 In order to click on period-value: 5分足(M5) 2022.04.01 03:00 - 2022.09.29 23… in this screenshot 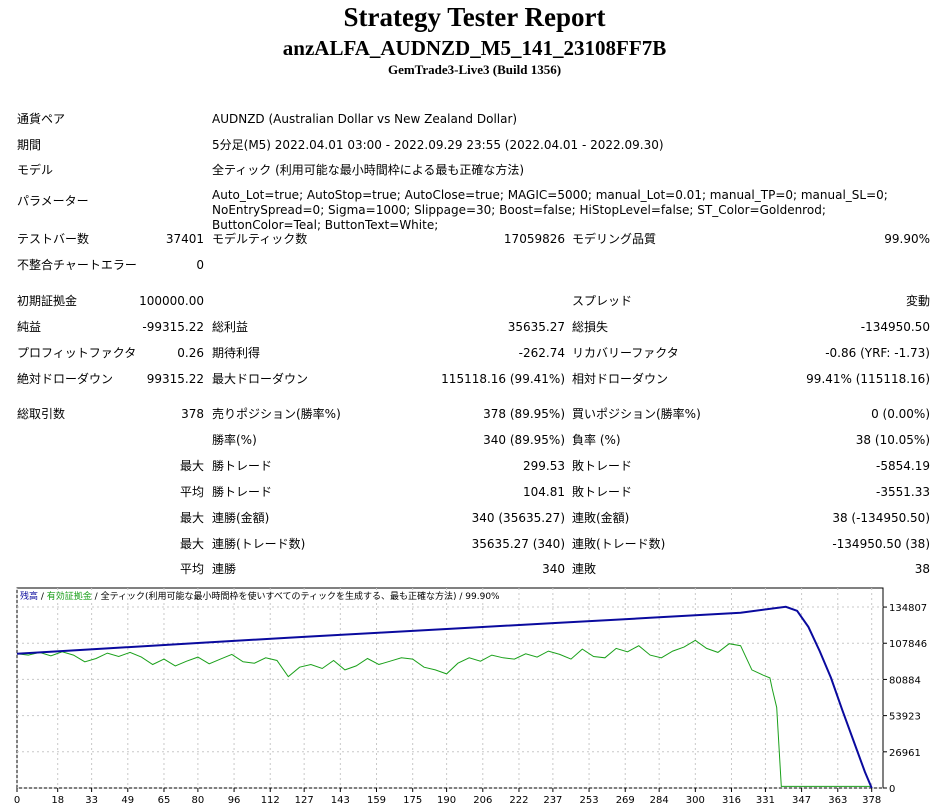, I will do `click(438, 145)`.